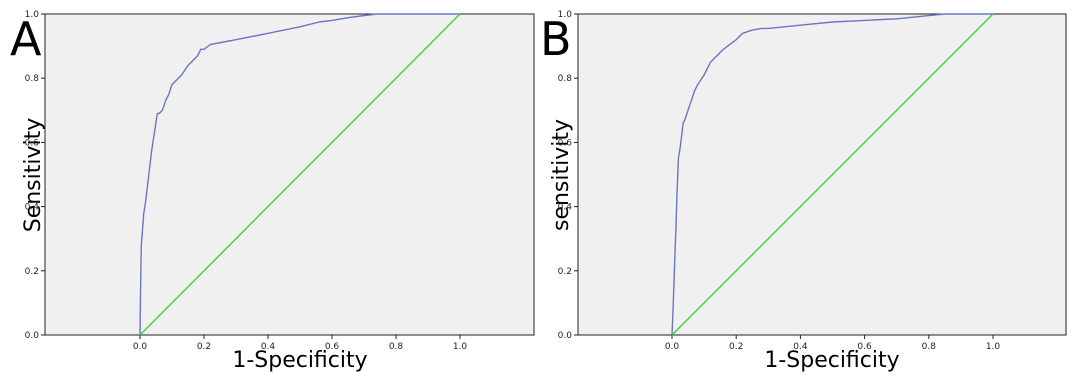 The width and height of the screenshot is (1072, 377). What do you see at coordinates (26, 39) in the screenshot?
I see `panel-letter: A` at bounding box center [26, 39].